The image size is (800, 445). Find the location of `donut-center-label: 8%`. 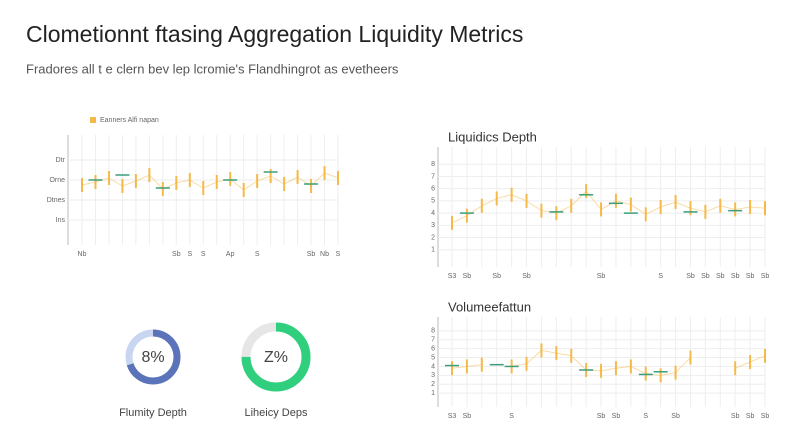

donut-center-label: 8% is located at coordinates (152, 357).